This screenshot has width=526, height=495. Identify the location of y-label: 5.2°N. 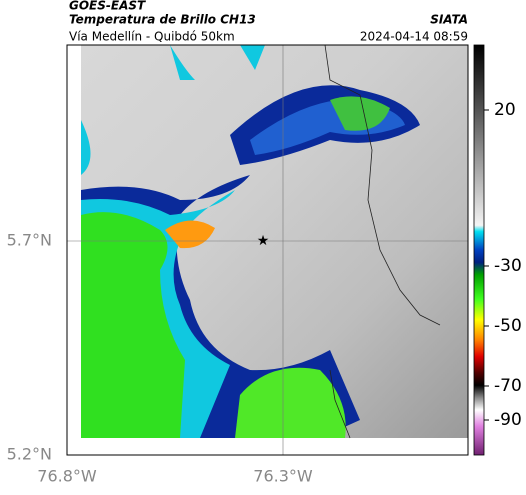
(29, 454).